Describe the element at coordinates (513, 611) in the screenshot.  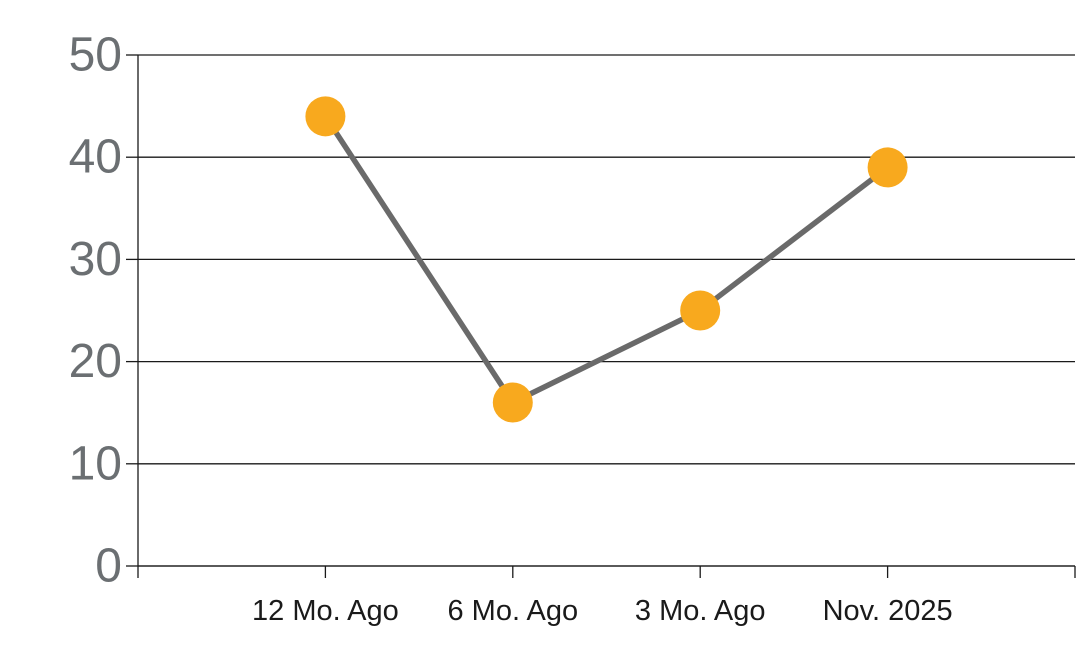
I see `x-tick-label: 6 Mo. Ago` at that location.